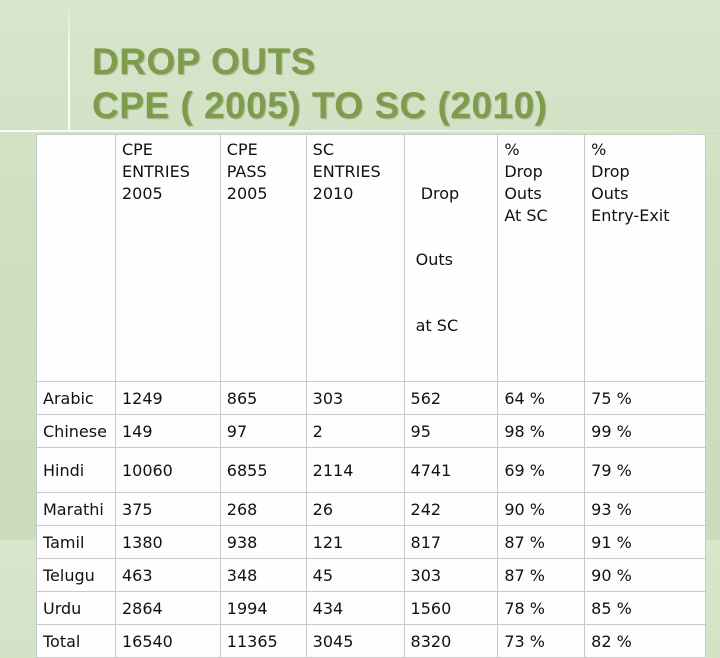 The image size is (720, 658). I want to click on pct-drop-entry-exit-cell: 79 %, so click(645, 470).